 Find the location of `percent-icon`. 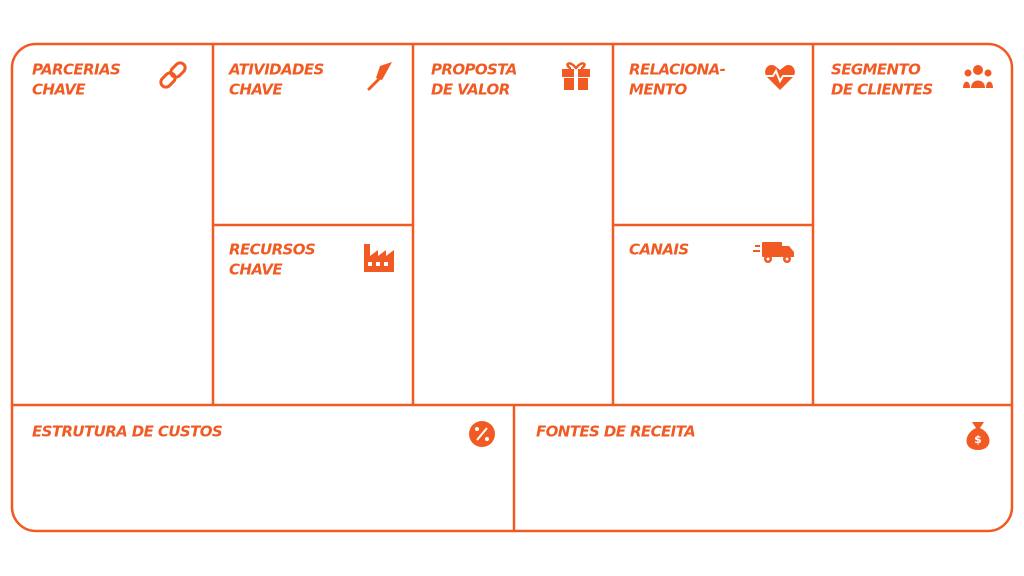

percent-icon is located at coordinates (482, 434).